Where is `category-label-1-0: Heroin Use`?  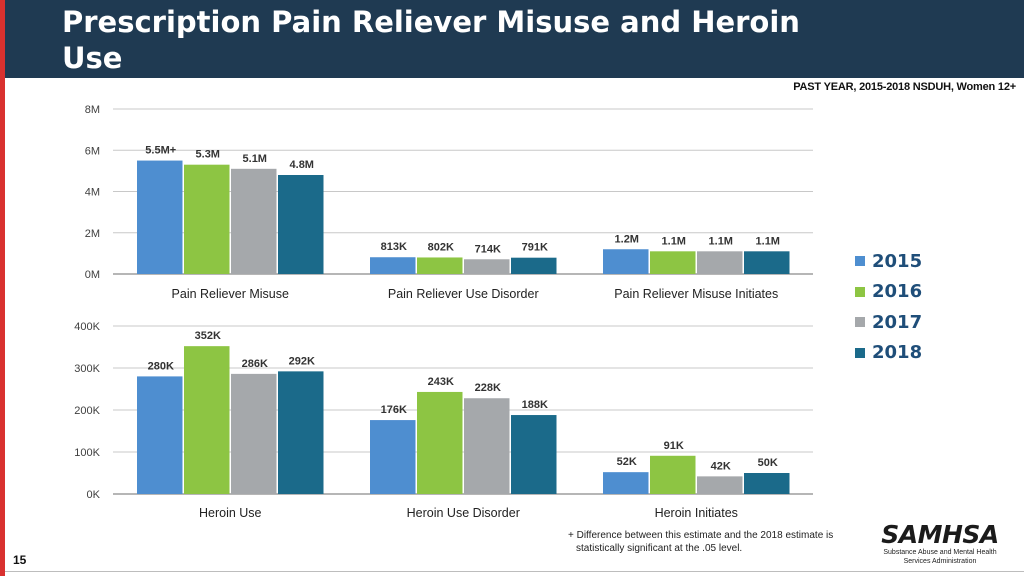 category-label-1-0: Heroin Use is located at coordinates (230, 513).